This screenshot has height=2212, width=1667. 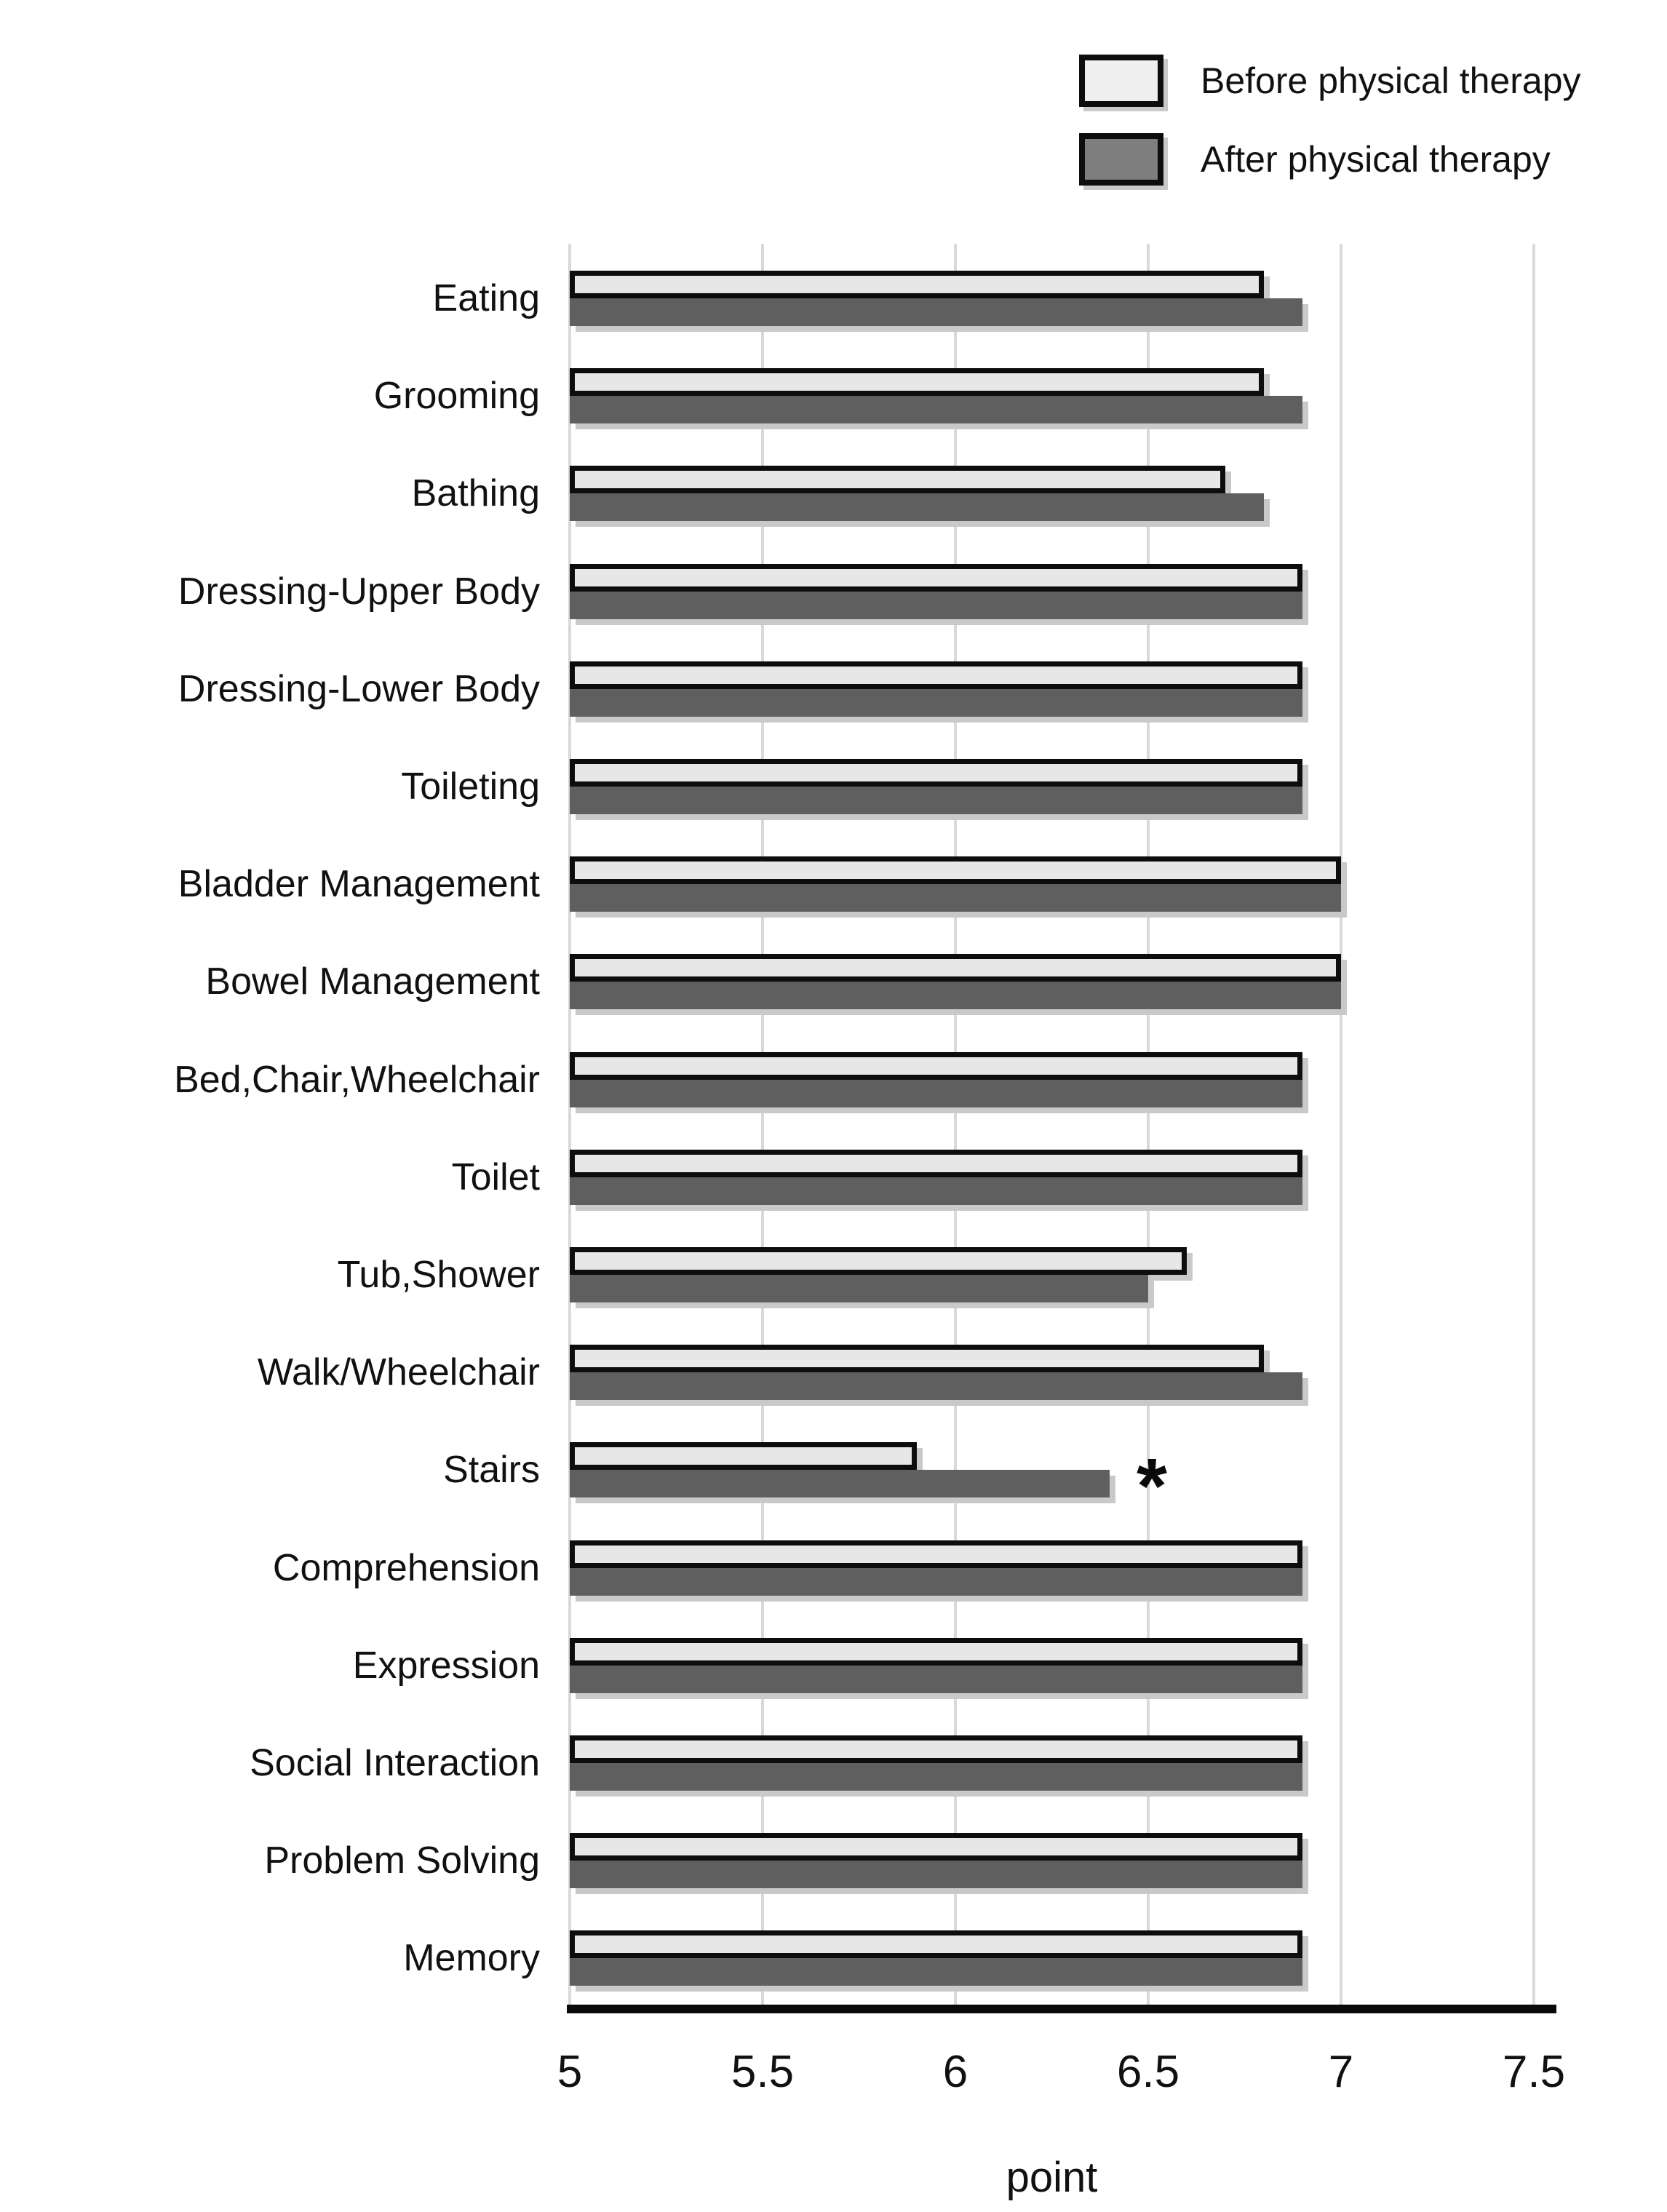 I want to click on category-label: Stairs, so click(x=492, y=1470).